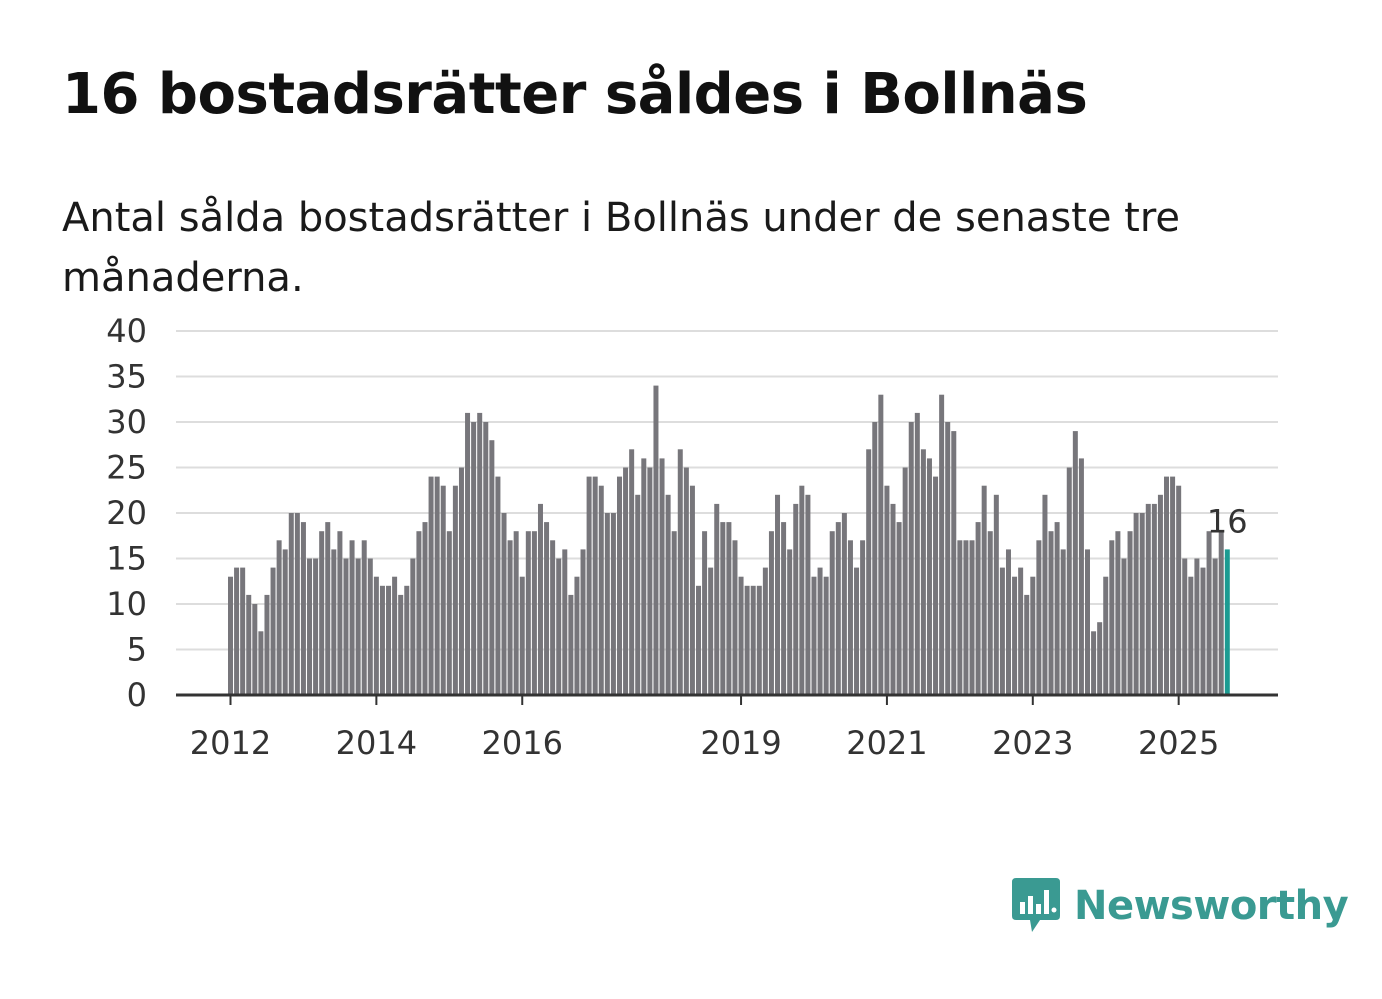 The height and width of the screenshot is (999, 1382). I want to click on y-axis-labels: 0 5 10 15 20 25 30 35 40, so click(126, 513).